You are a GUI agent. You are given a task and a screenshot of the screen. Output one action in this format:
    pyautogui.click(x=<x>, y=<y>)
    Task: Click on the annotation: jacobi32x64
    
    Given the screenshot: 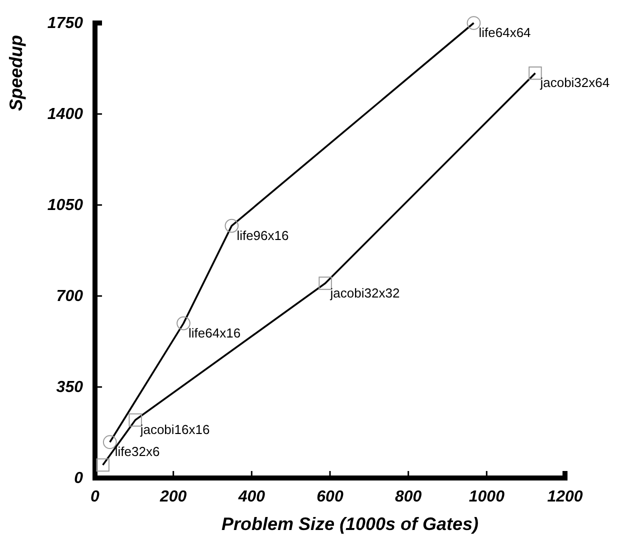 What is the action you would take?
    pyautogui.click(x=574, y=82)
    